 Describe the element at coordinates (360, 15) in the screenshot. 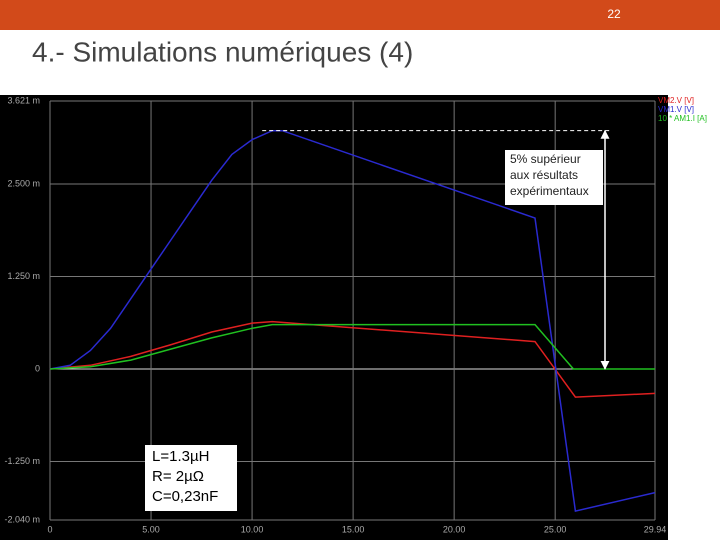

I see `header-bar` at that location.